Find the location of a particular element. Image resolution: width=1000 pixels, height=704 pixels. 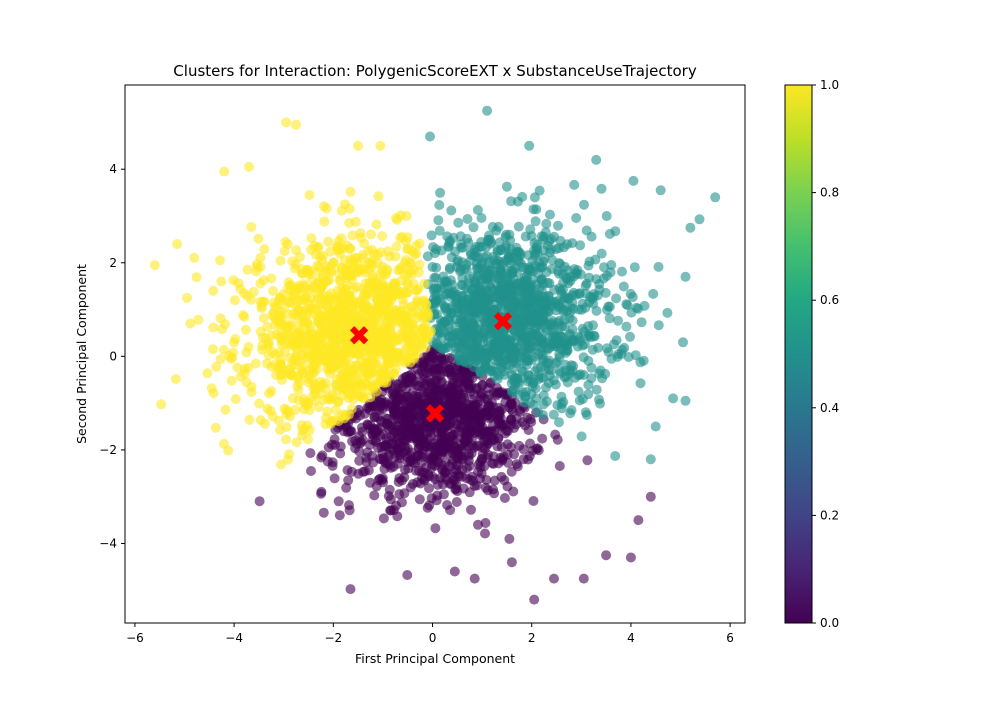

y-tick-label: 0 is located at coordinates (113, 356).